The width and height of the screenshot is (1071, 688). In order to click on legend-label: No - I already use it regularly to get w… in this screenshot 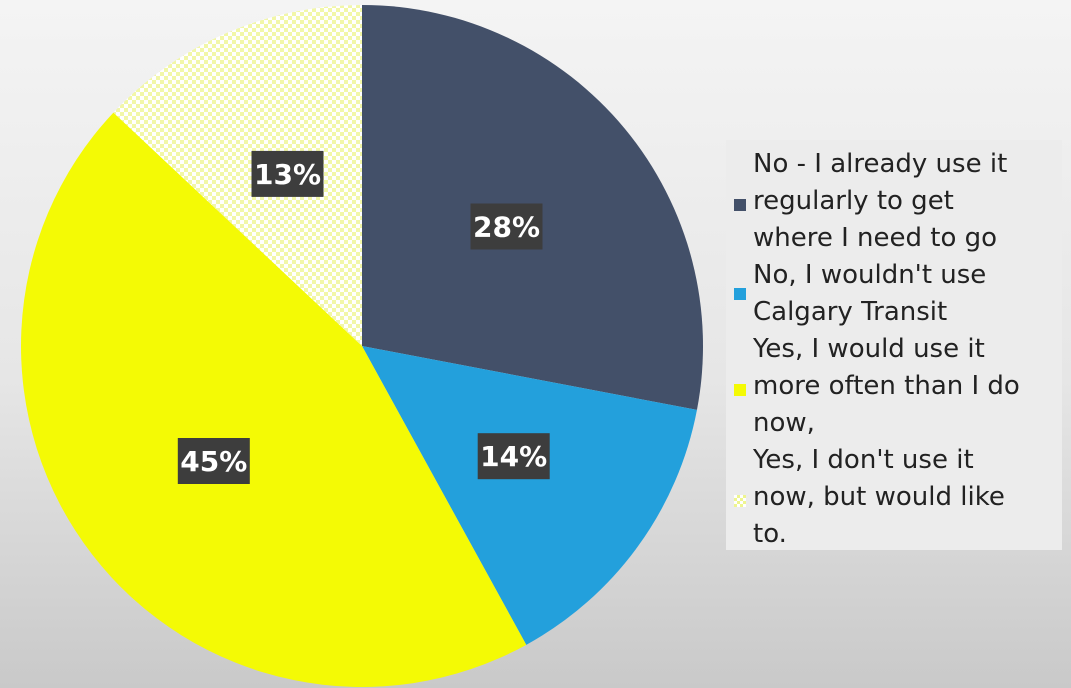, I will do `click(880, 201)`.